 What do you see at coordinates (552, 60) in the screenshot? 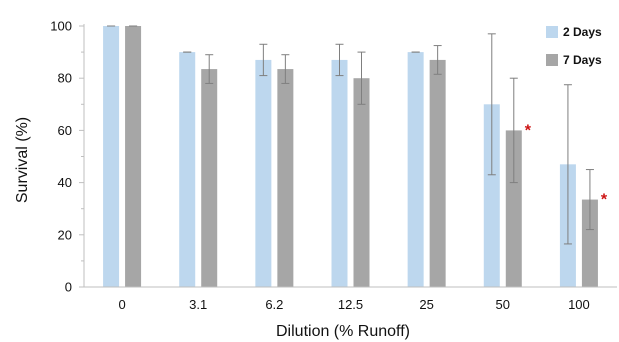
I see `legend-swatch-7-days` at bounding box center [552, 60].